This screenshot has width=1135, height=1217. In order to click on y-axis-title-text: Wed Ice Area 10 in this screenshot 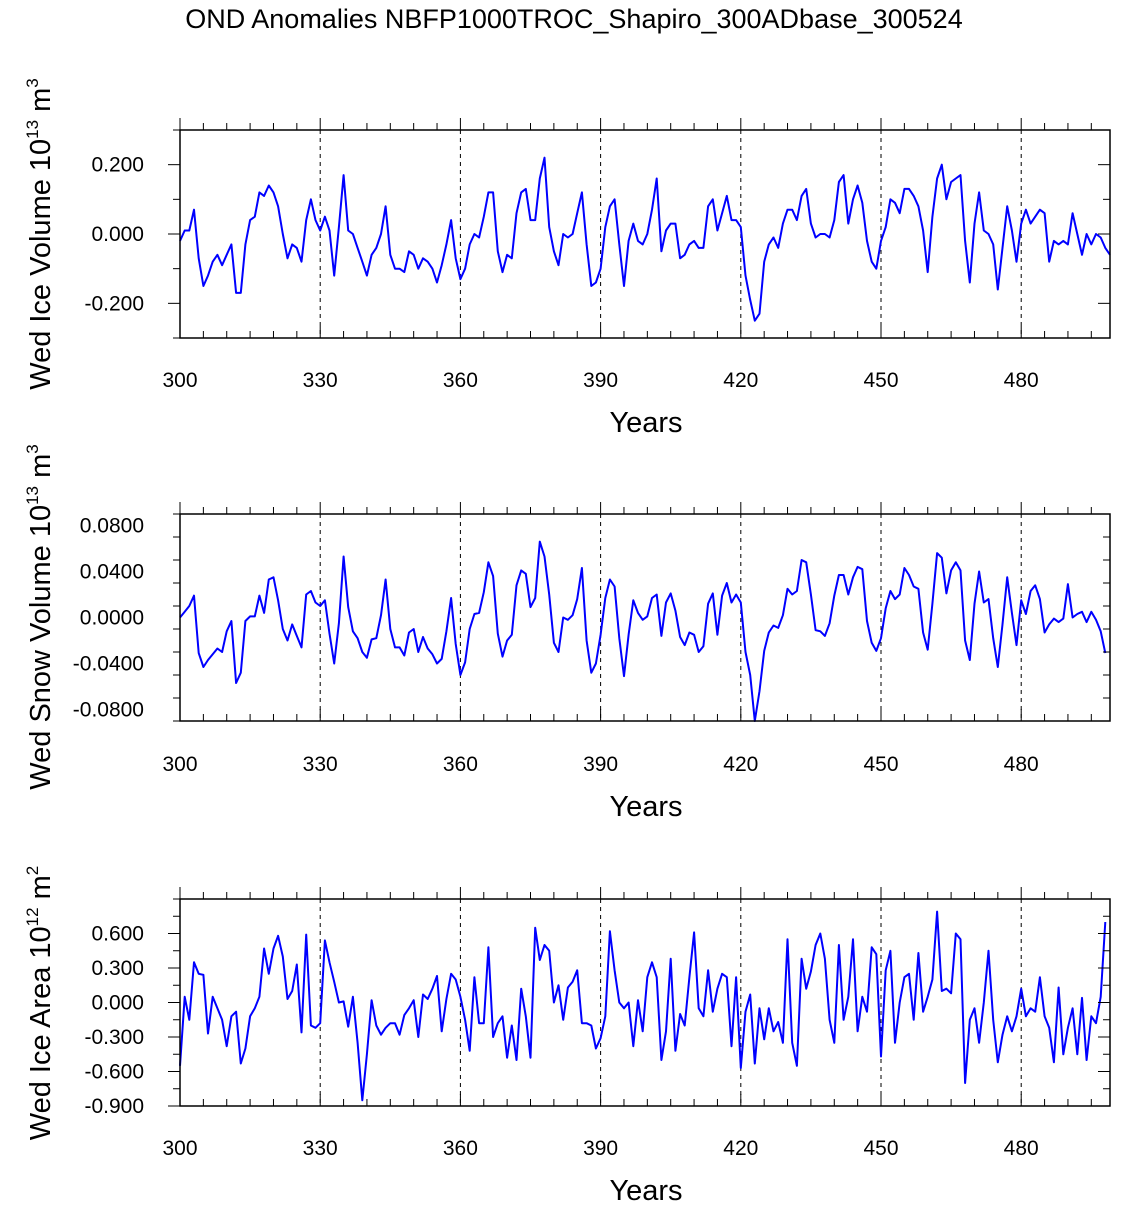, I will do `click(41, 1033)`.